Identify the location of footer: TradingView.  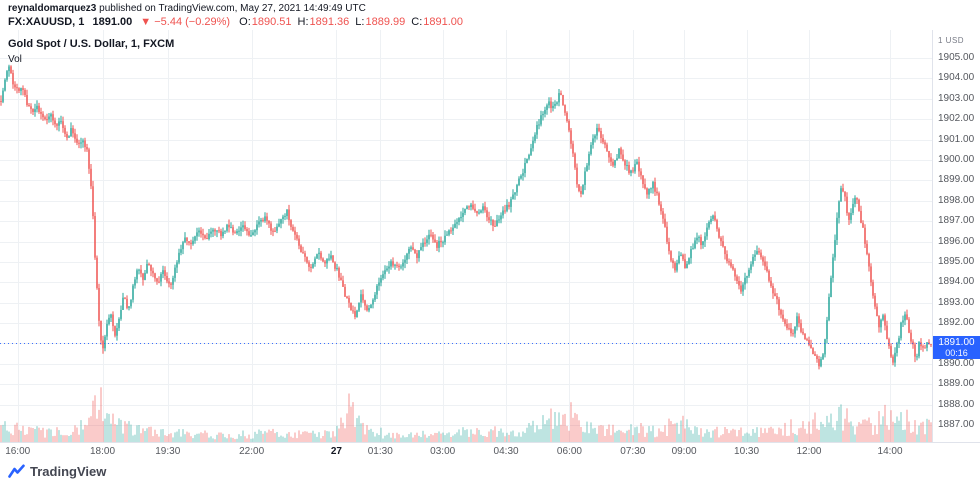
(57, 471).